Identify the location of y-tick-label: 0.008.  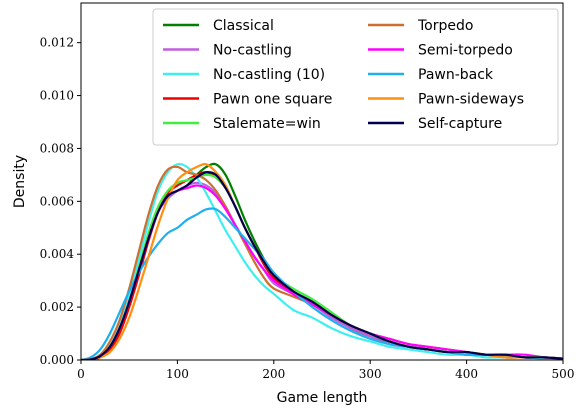
(57, 148).